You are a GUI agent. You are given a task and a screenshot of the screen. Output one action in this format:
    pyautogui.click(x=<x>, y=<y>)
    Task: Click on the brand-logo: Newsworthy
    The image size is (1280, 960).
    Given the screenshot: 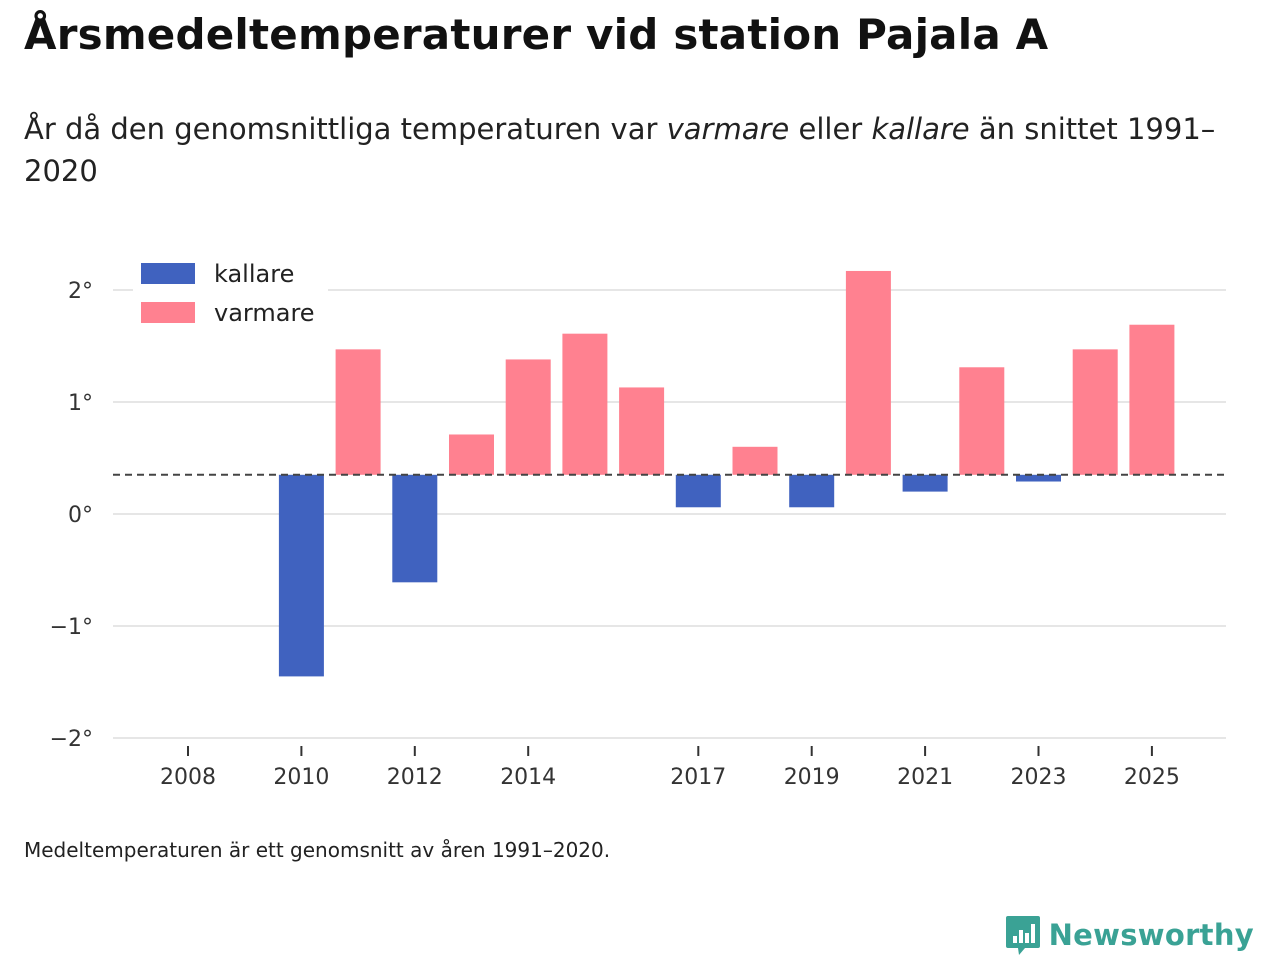 What is the action you would take?
    pyautogui.click(x=1129, y=935)
    